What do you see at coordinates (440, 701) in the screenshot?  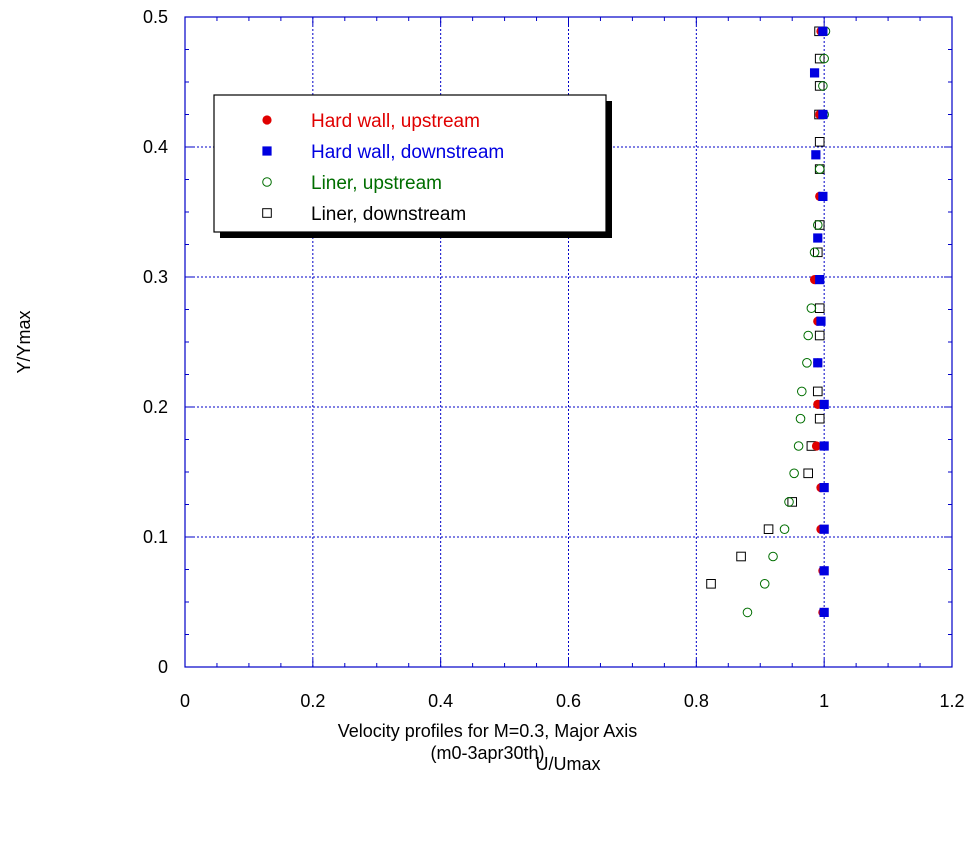 I see `x-tick-label: 0.4` at bounding box center [440, 701].